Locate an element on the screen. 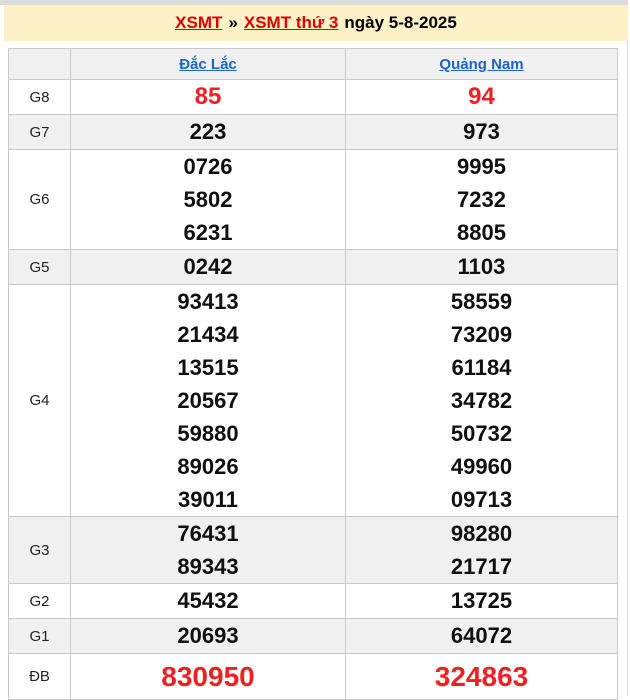 This screenshot has width=630, height=700. result-number: 13725 is located at coordinates (481, 600).